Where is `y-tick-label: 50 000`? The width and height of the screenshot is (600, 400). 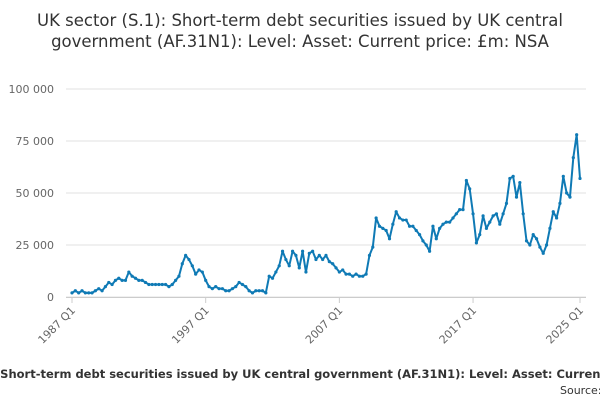 y-tick-label: 50 000 is located at coordinates (35, 193).